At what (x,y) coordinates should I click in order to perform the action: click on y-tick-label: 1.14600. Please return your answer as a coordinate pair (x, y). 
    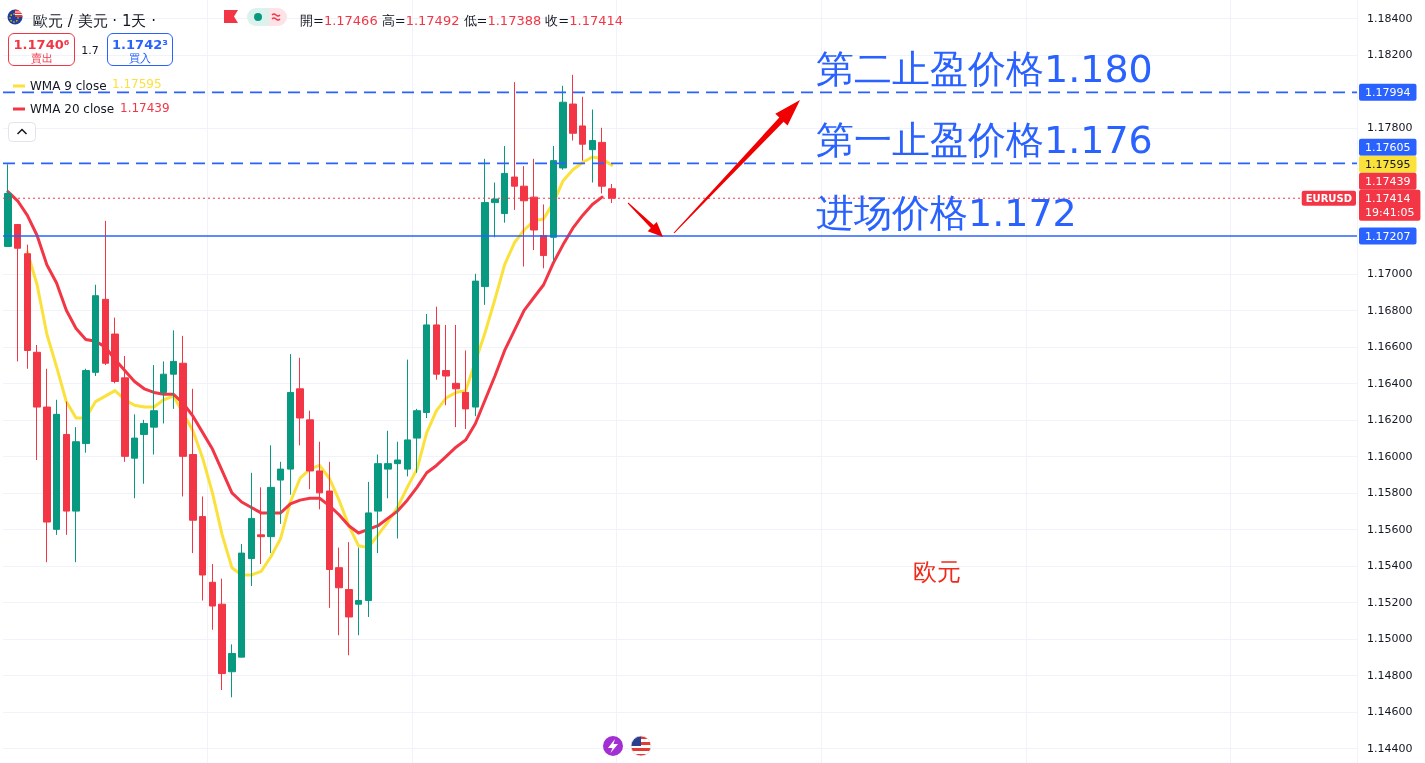
    Looking at the image, I should click on (1390, 712).